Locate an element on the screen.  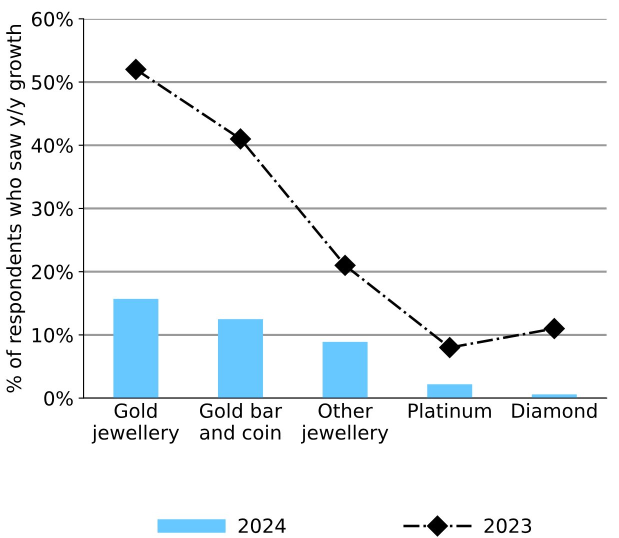
x-tick-label: Other jewellery is located at coordinates (344, 423).